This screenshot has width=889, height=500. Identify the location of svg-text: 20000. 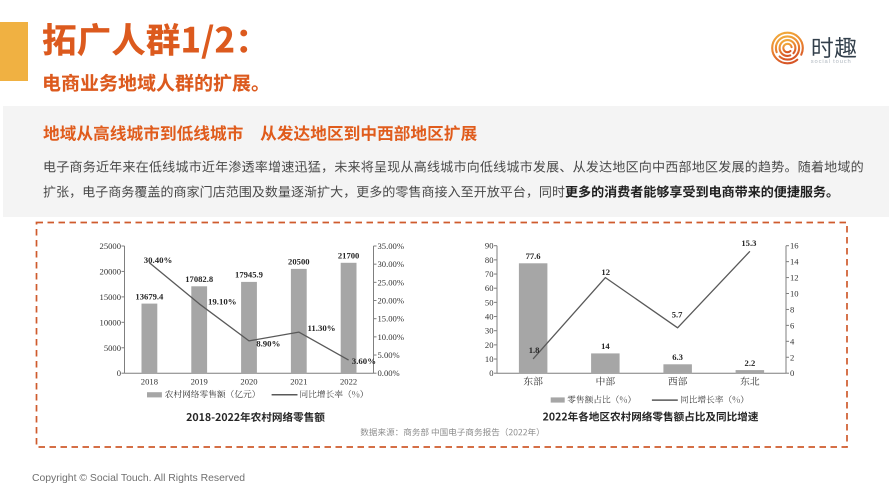
(110, 271).